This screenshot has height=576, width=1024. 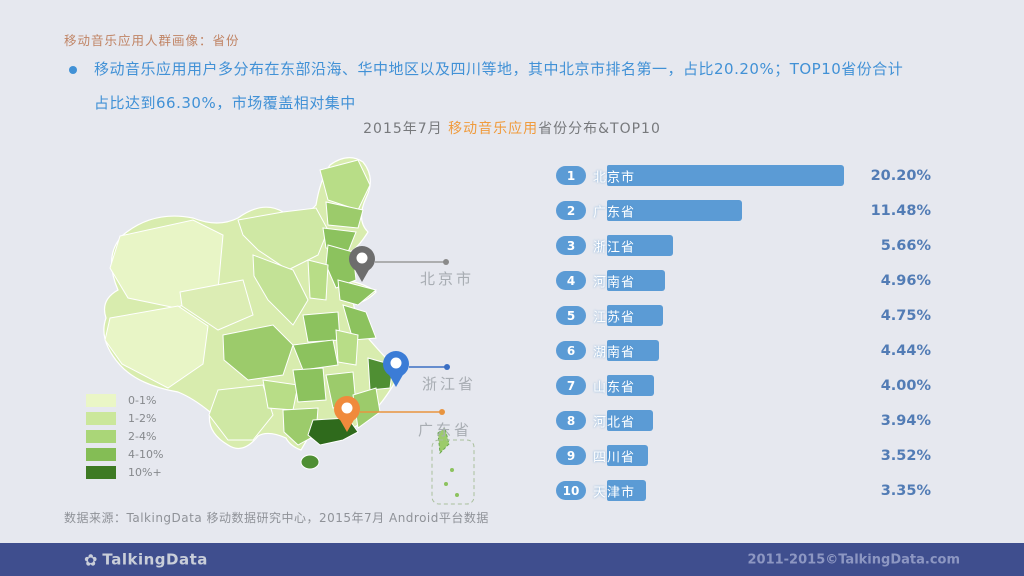 I want to click on rank-row: 7 山东省 4.00%, so click(x=752, y=385).